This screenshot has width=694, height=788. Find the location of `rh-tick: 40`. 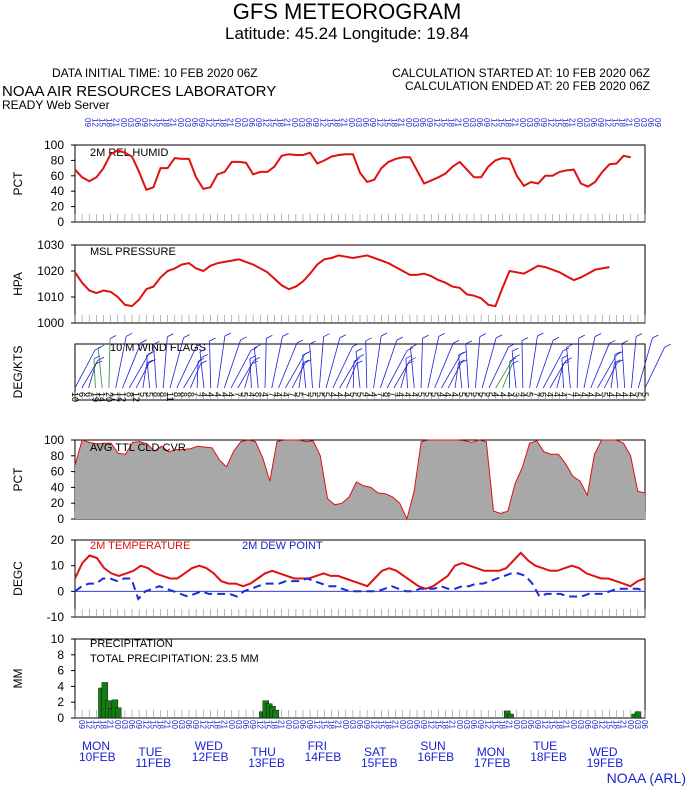

rh-tick: 40 is located at coordinates (58, 191).